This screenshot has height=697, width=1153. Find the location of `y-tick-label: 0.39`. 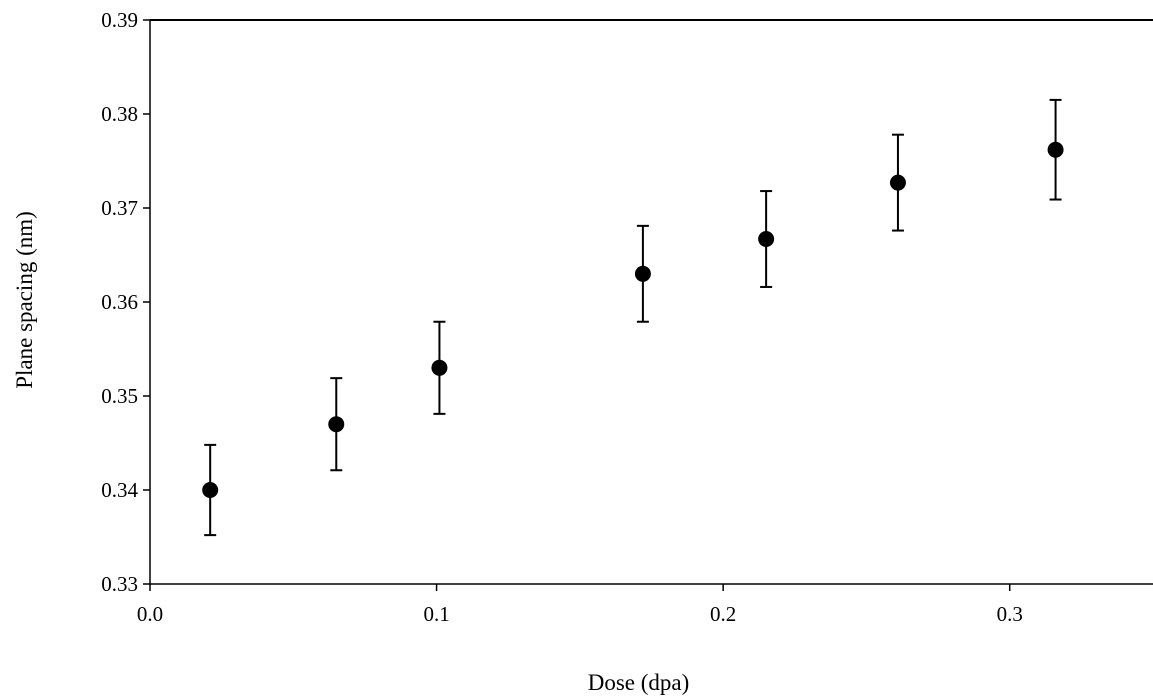

y-tick-label: 0.39 is located at coordinates (119, 20).